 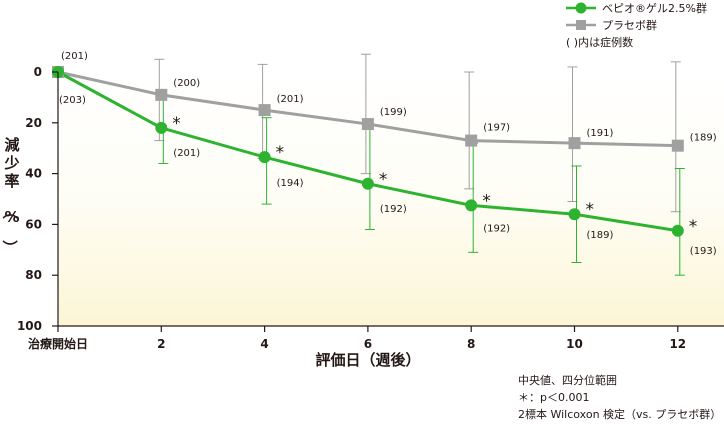 What do you see at coordinates (38, 72) in the screenshot?
I see `y-tick-label-0: 0` at bounding box center [38, 72].